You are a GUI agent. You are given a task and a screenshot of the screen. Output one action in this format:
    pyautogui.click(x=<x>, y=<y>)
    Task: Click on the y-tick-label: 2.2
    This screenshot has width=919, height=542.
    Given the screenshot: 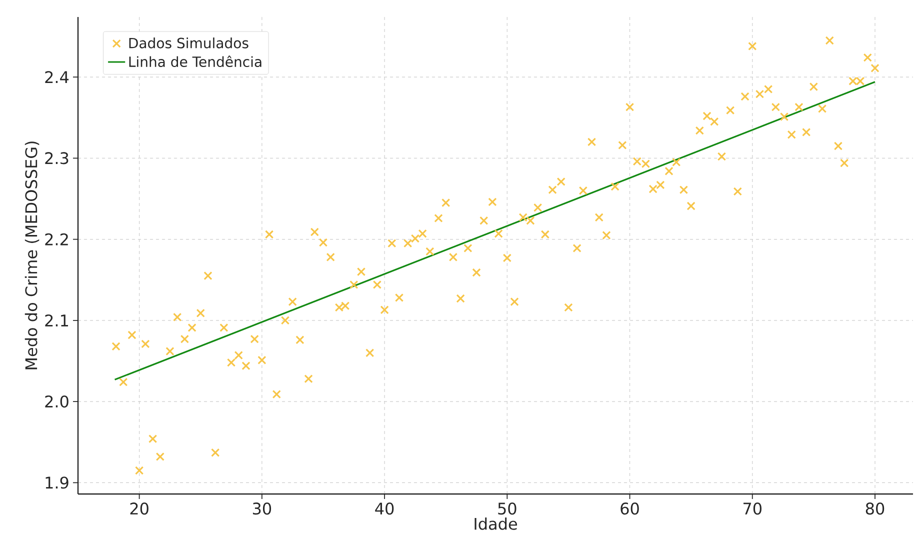 What is the action you would take?
    pyautogui.click(x=56, y=239)
    